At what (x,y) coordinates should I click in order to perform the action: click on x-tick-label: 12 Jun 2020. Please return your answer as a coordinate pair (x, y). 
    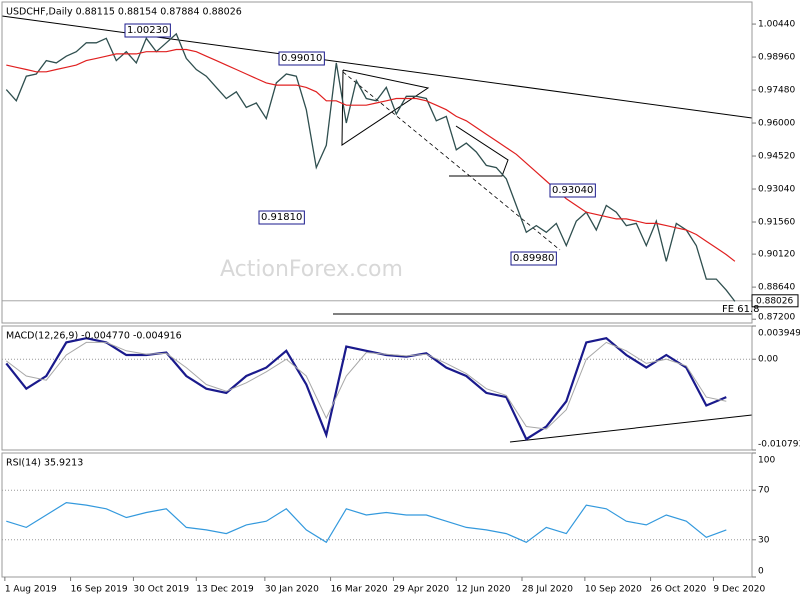
    Looking at the image, I should click on (483, 590).